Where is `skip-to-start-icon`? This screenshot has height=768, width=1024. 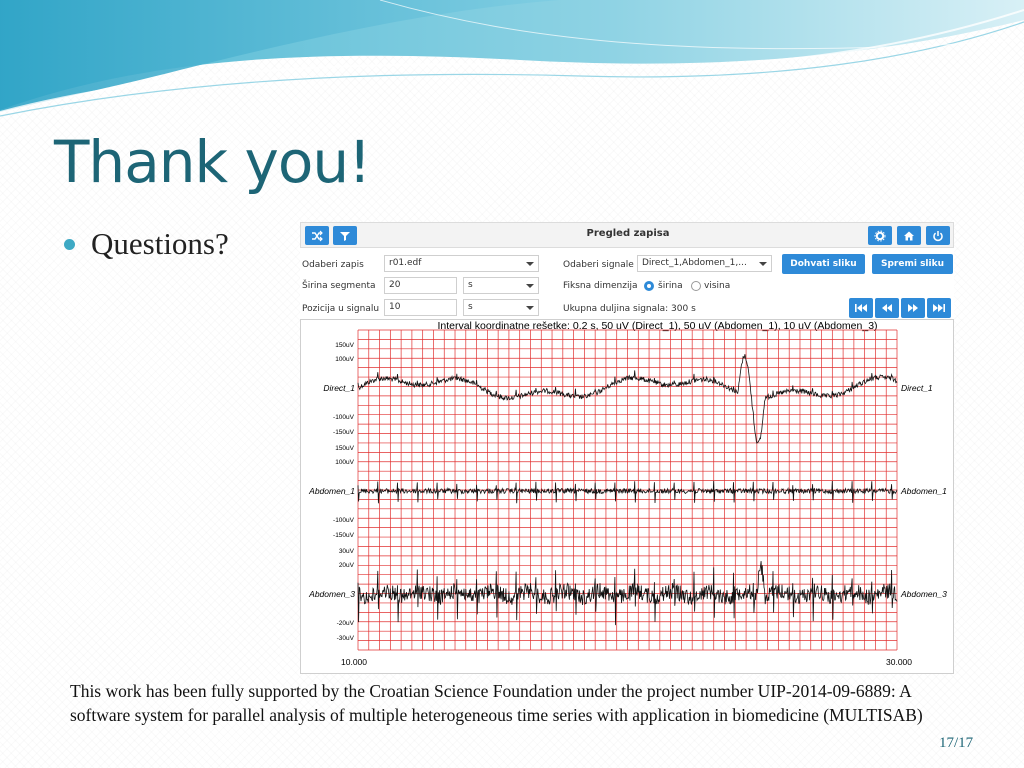
skip-to-start-icon is located at coordinates (861, 308).